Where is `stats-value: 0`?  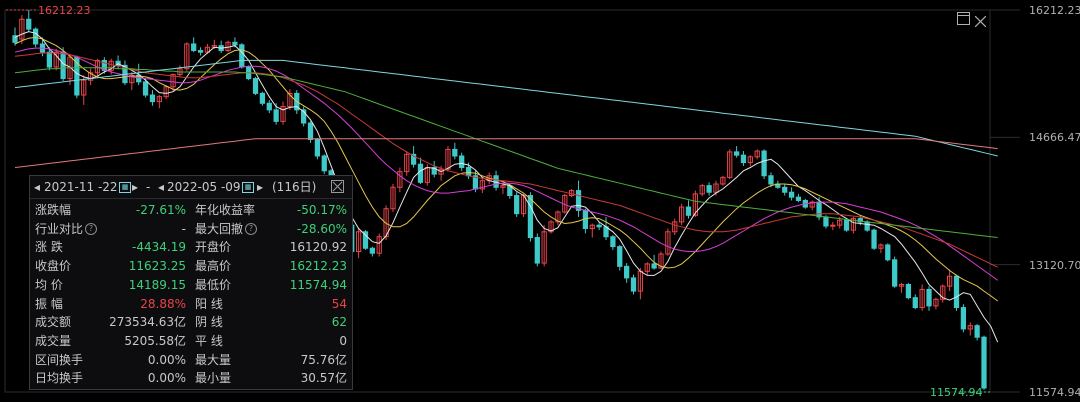
stats-value: 0 is located at coordinates (343, 340).